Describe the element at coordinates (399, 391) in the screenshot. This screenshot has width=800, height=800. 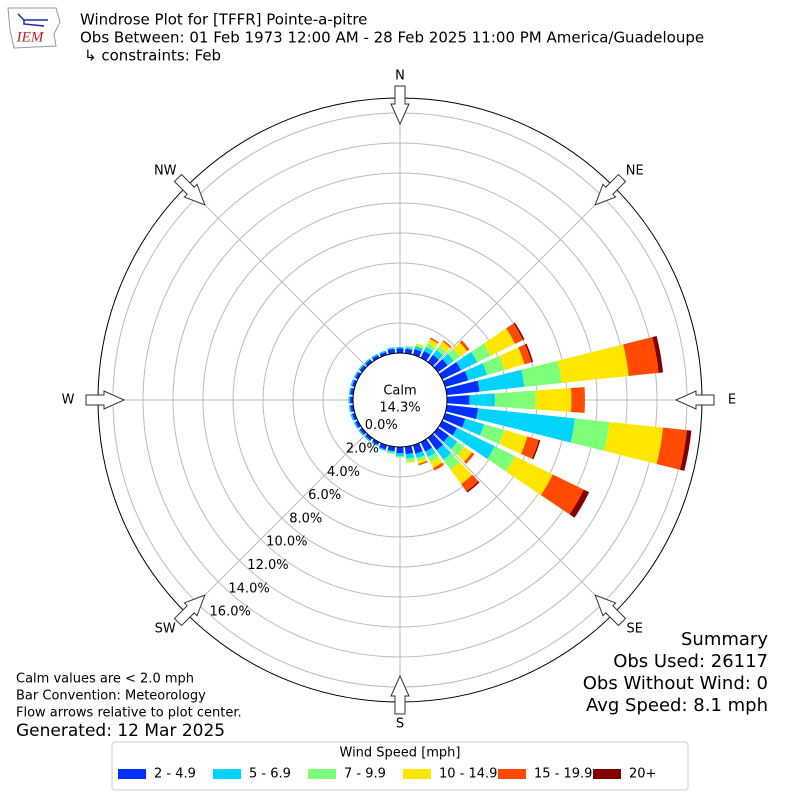
I see `calm-label: Calm` at that location.